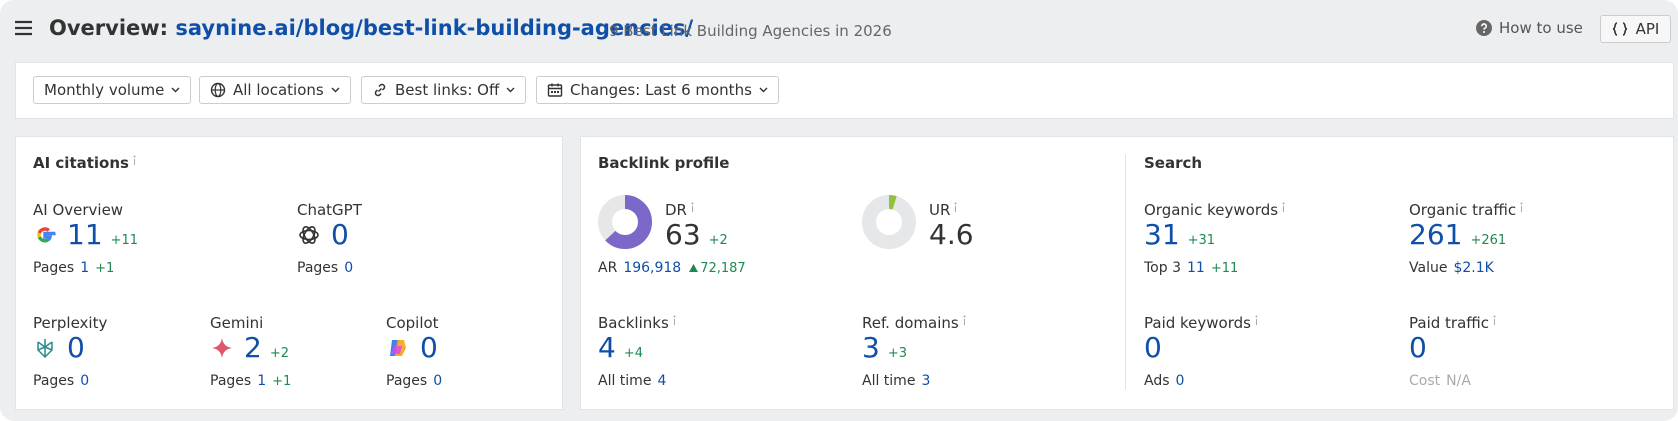 Image resolution: width=1678 pixels, height=421 pixels. What do you see at coordinates (1211, 210) in the screenshot?
I see `metric-name: Organic keywords` at bounding box center [1211, 210].